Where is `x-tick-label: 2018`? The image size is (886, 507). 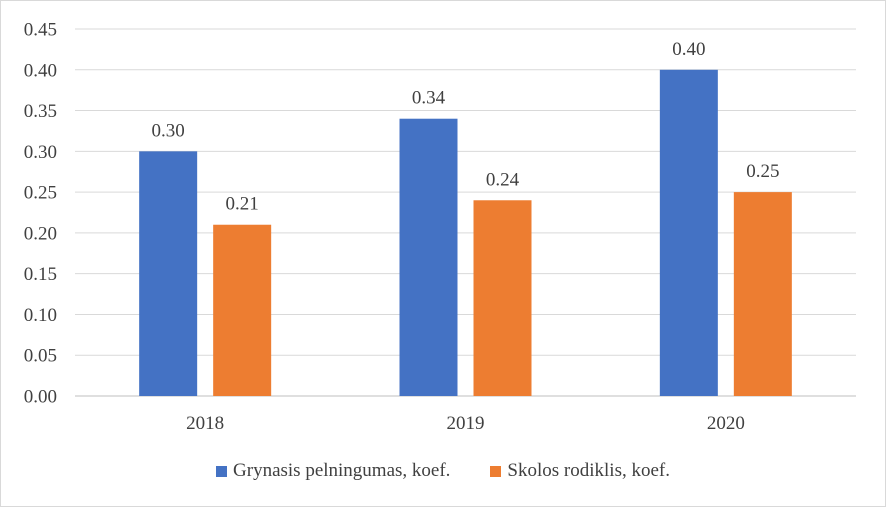
x-tick-label: 2018 is located at coordinates (205, 423).